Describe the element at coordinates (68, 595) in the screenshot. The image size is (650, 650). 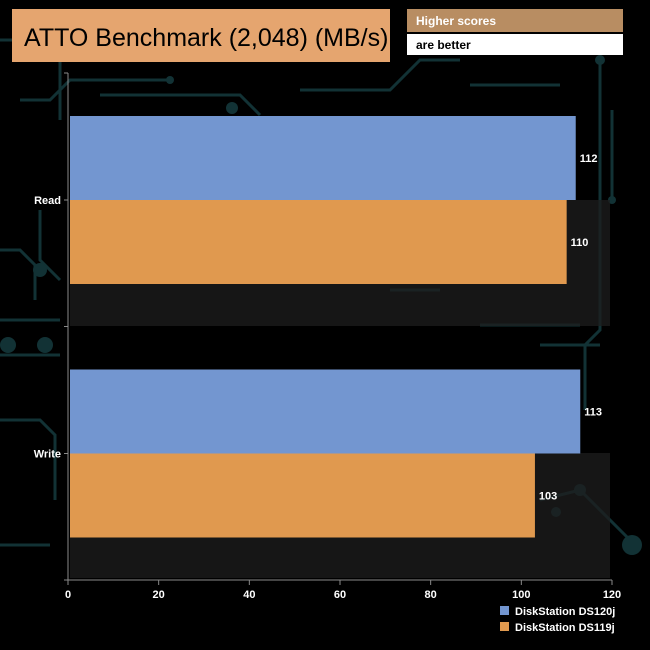
I see `x-tick-label-0: 0` at that location.